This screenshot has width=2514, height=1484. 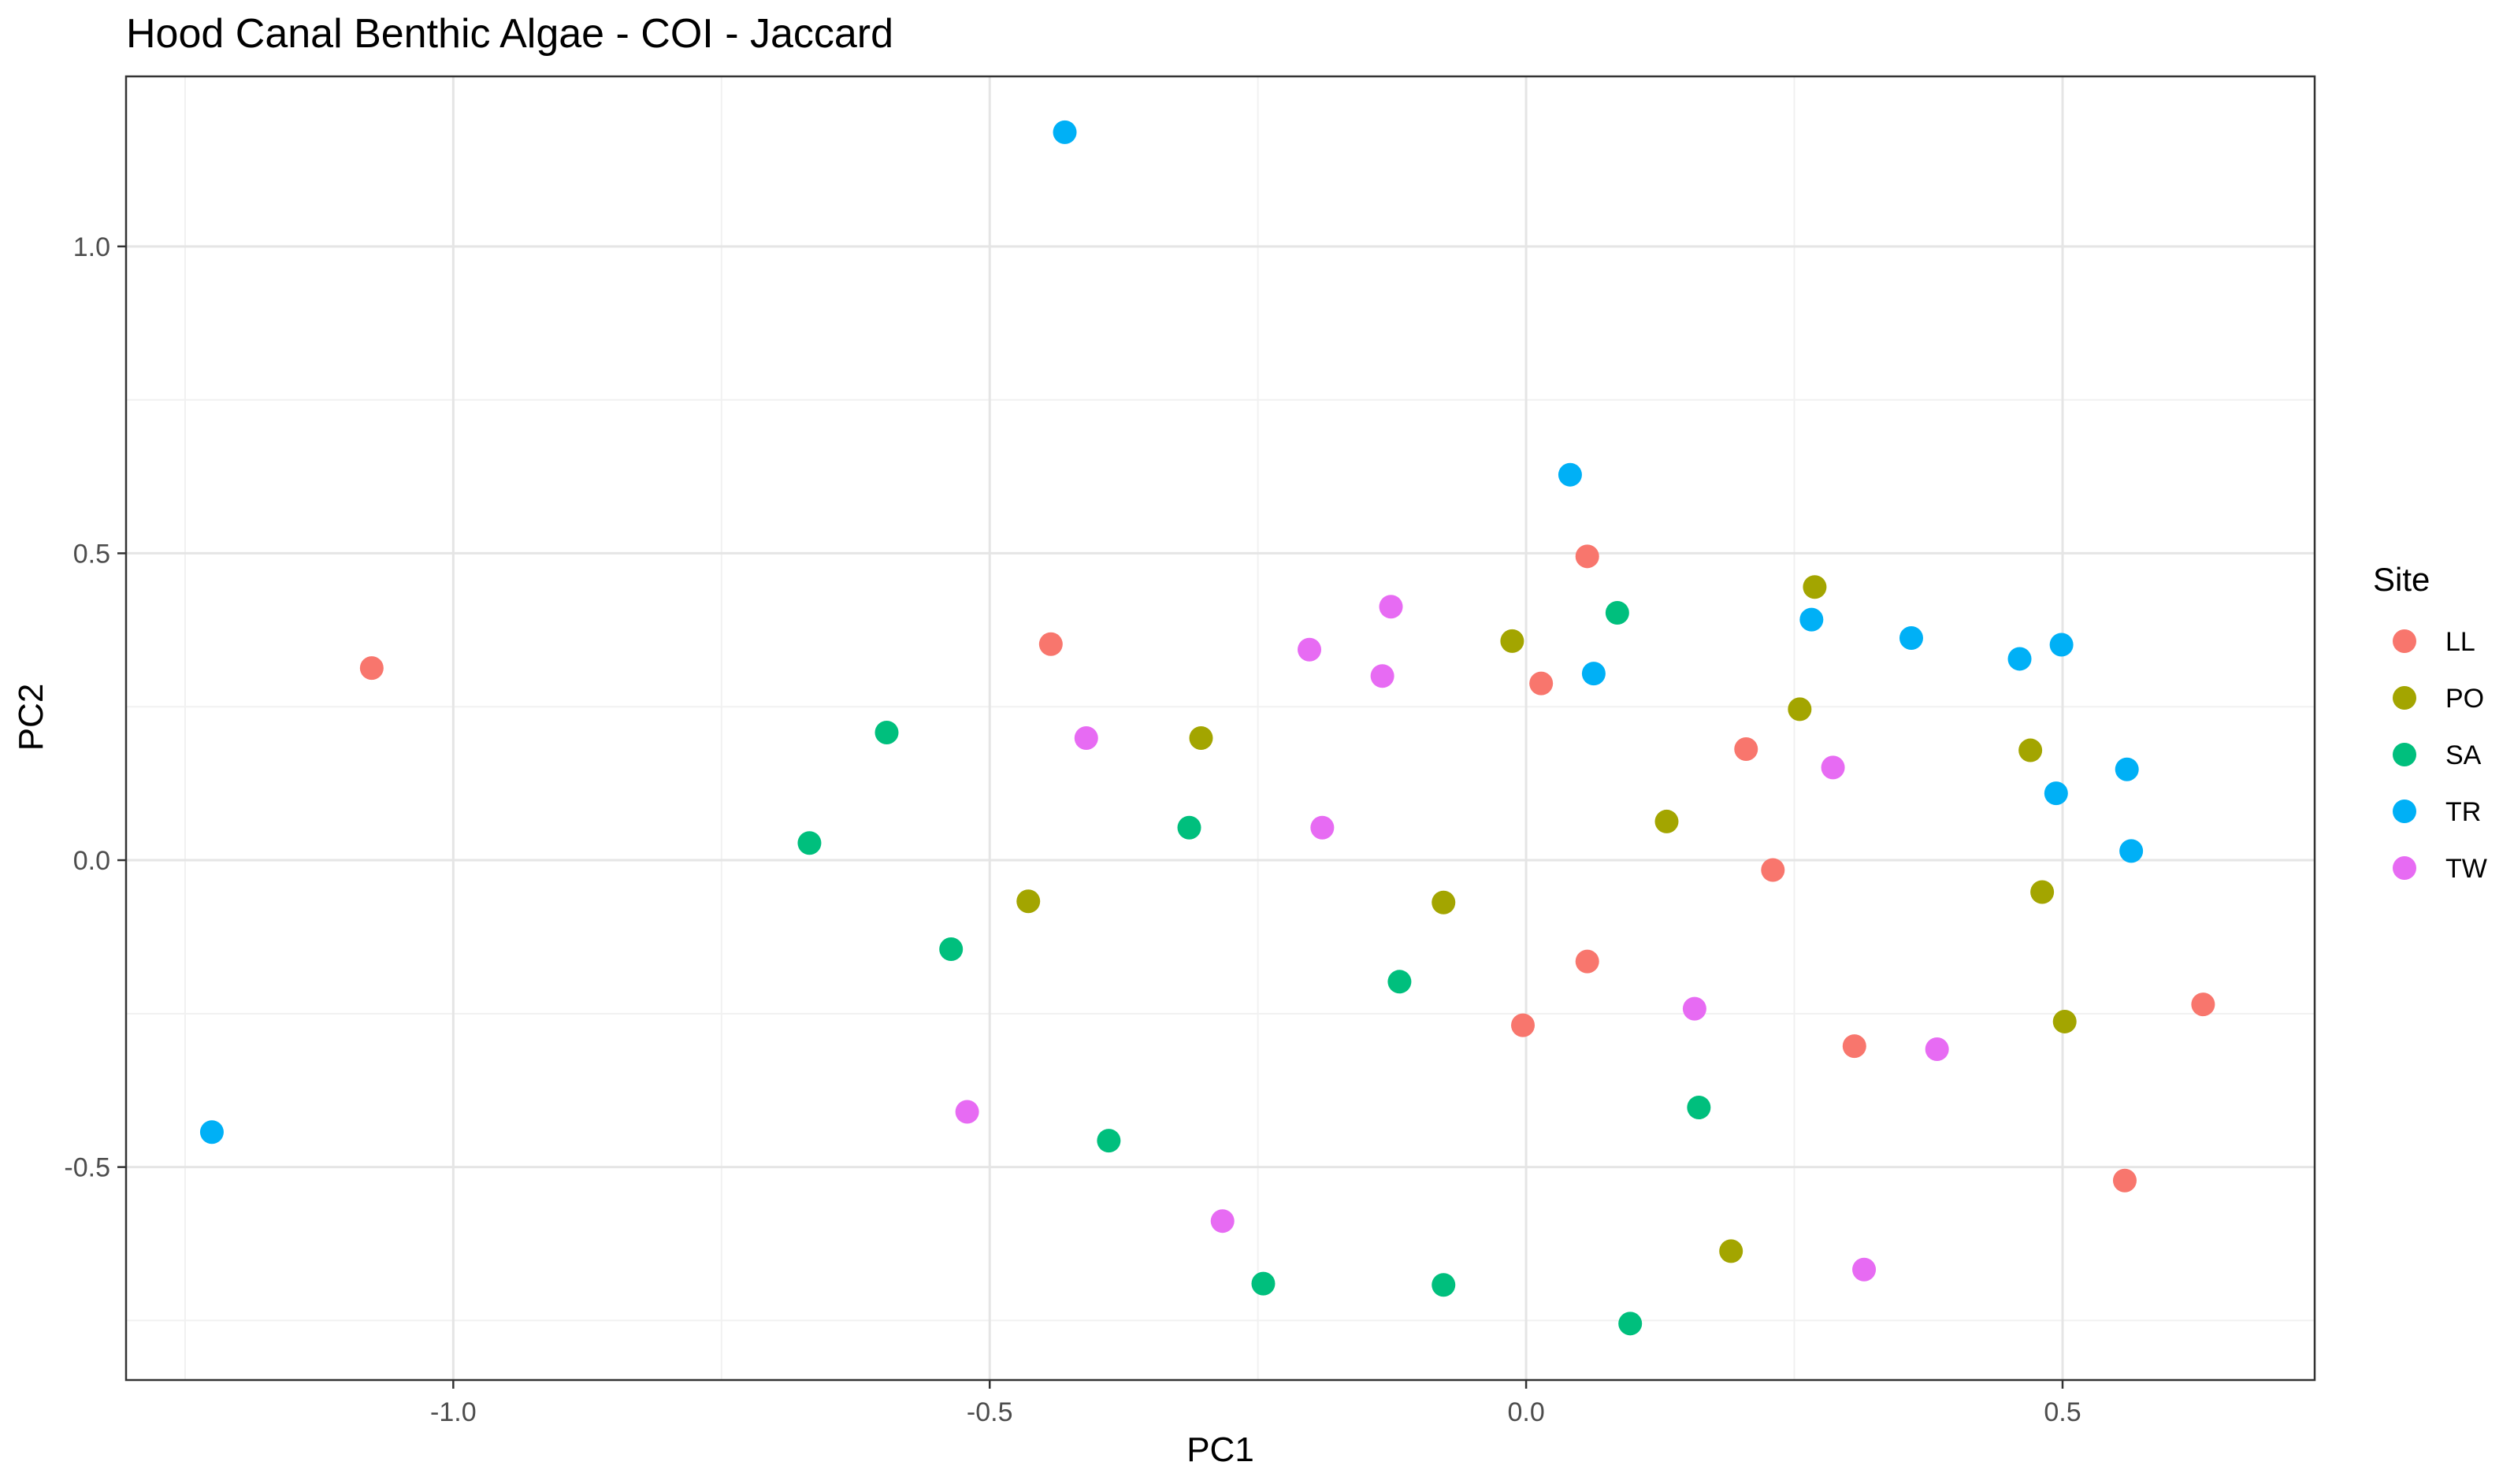 What do you see at coordinates (2405, 755) in the screenshot?
I see `legend-key-sa` at bounding box center [2405, 755].